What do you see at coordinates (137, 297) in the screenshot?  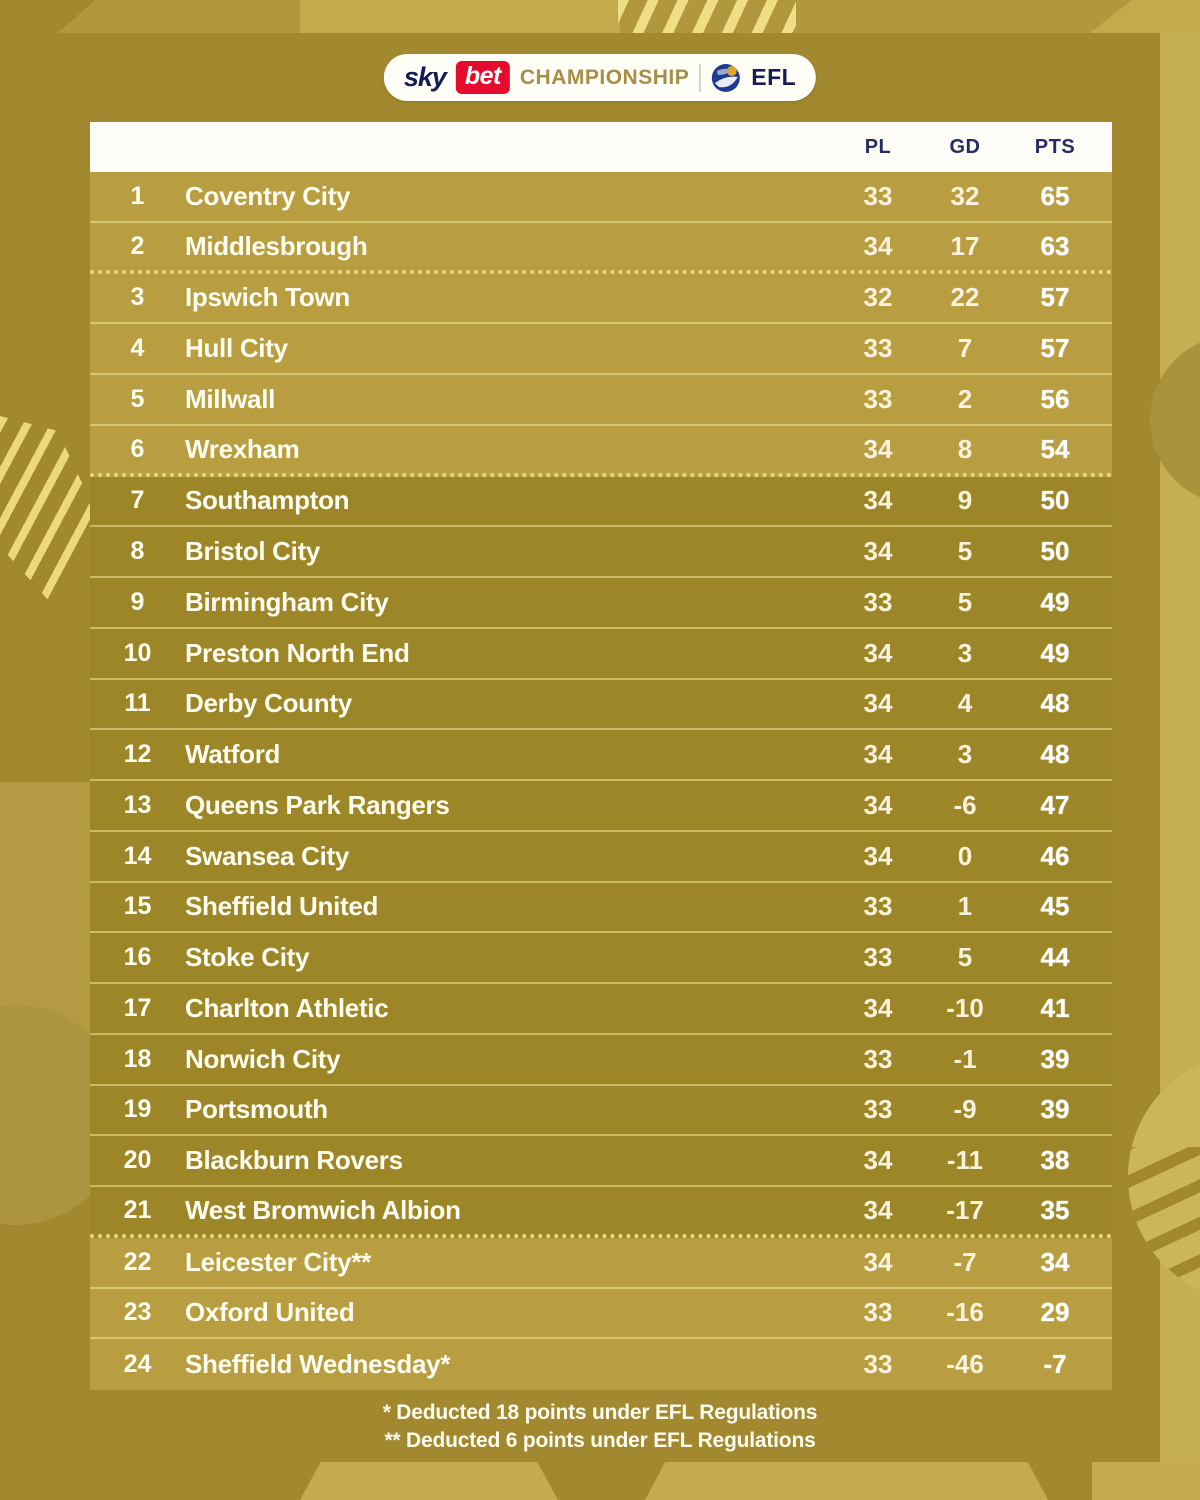 I see `position: 3` at bounding box center [137, 297].